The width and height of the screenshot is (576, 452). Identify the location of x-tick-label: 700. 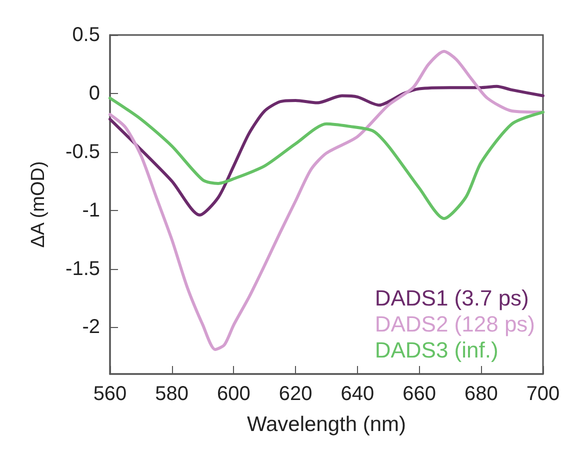
(543, 394).